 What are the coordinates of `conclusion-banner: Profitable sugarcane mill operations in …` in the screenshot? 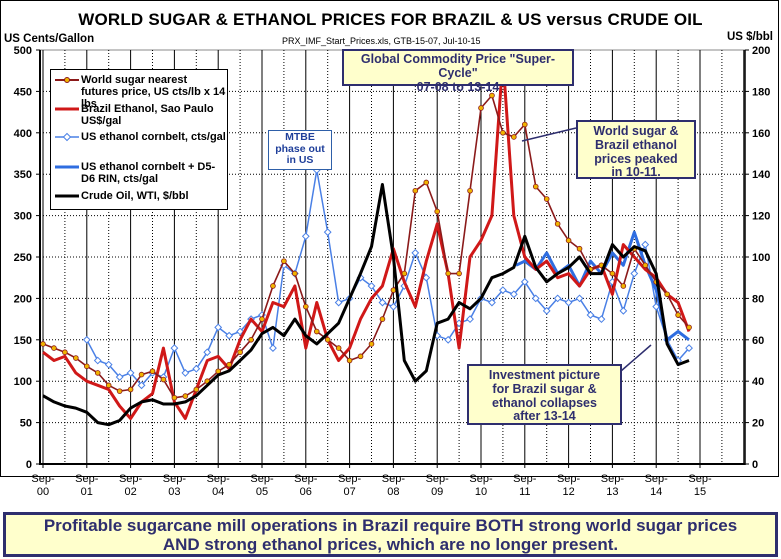 It's located at (390, 534).